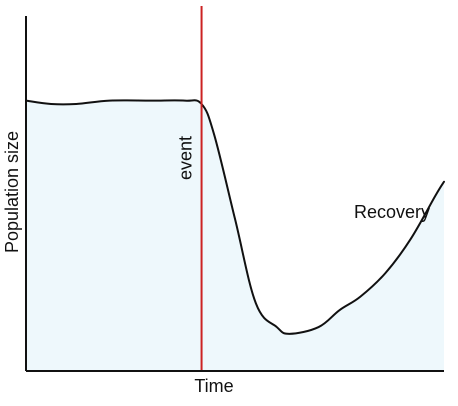 The height and width of the screenshot is (406, 458). What do you see at coordinates (392, 212) in the screenshot?
I see `recovery-label: Recovery` at bounding box center [392, 212].